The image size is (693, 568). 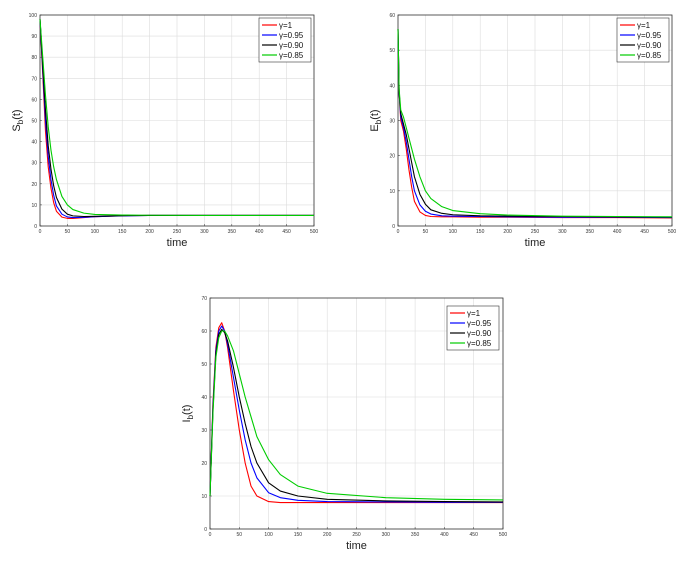 What do you see at coordinates (33, 16) in the screenshot?
I see `y-tick-label: 100` at bounding box center [33, 16].